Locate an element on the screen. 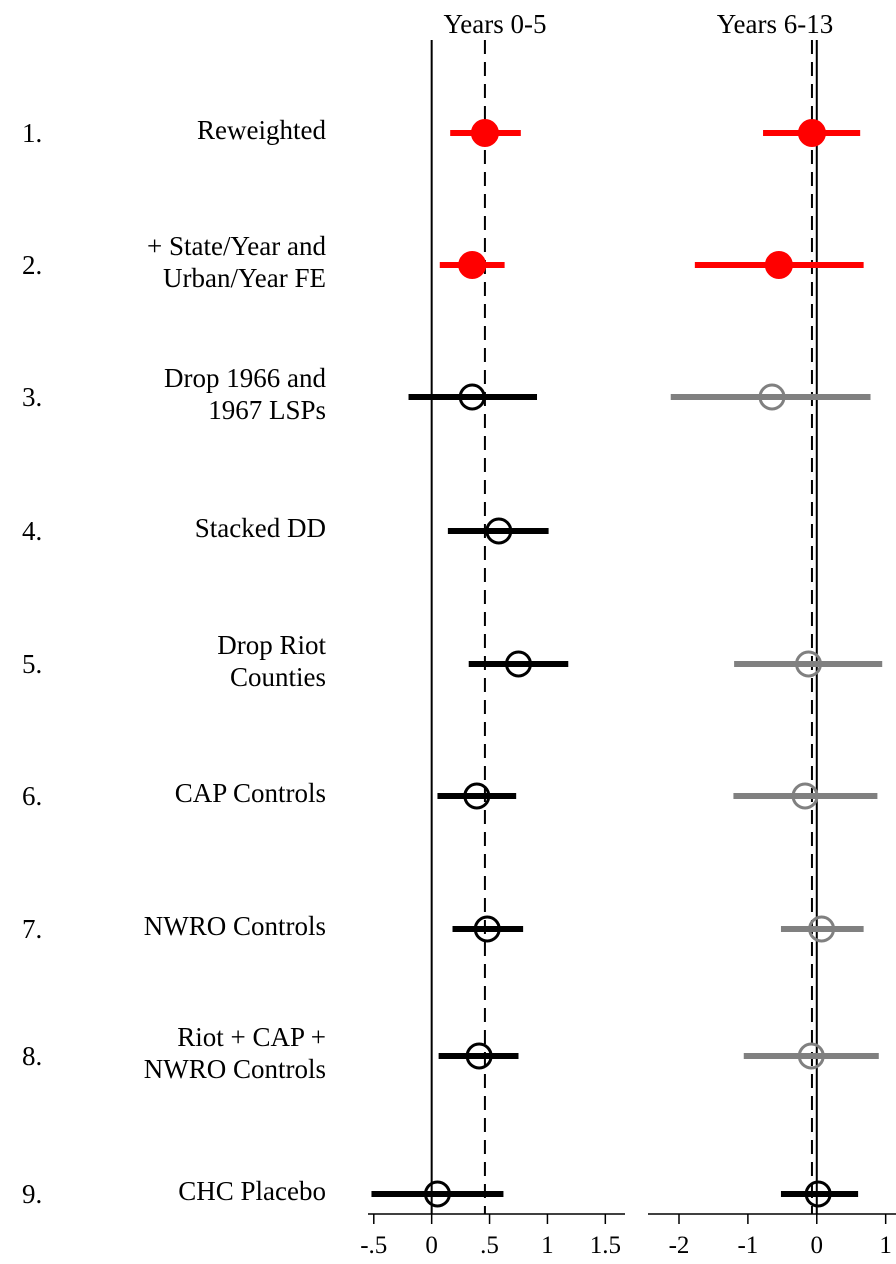  row-number: 1. is located at coordinates (32, 133).